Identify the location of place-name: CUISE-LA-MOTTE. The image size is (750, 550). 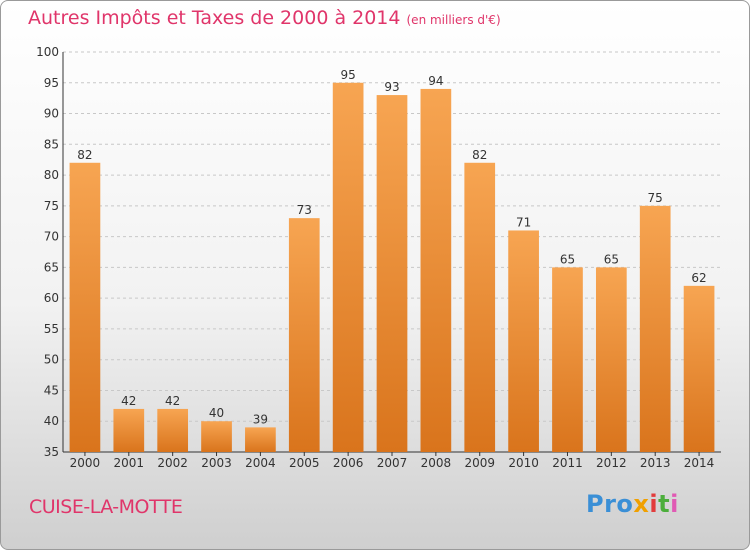
(106, 507).